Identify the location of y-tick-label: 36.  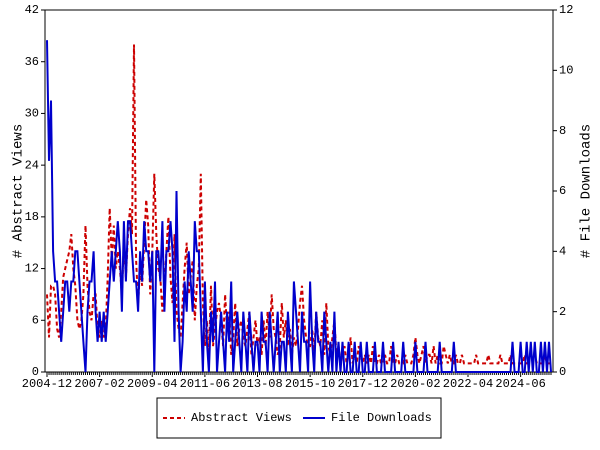
(32, 62).